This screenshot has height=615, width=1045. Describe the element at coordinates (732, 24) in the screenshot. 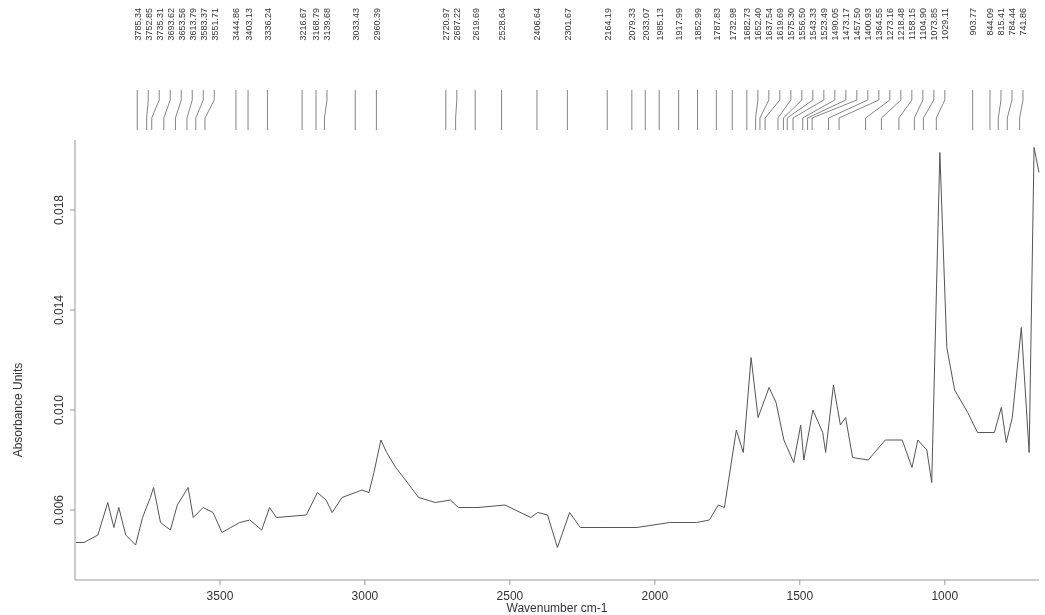

I see `text: 1732.98` at that location.